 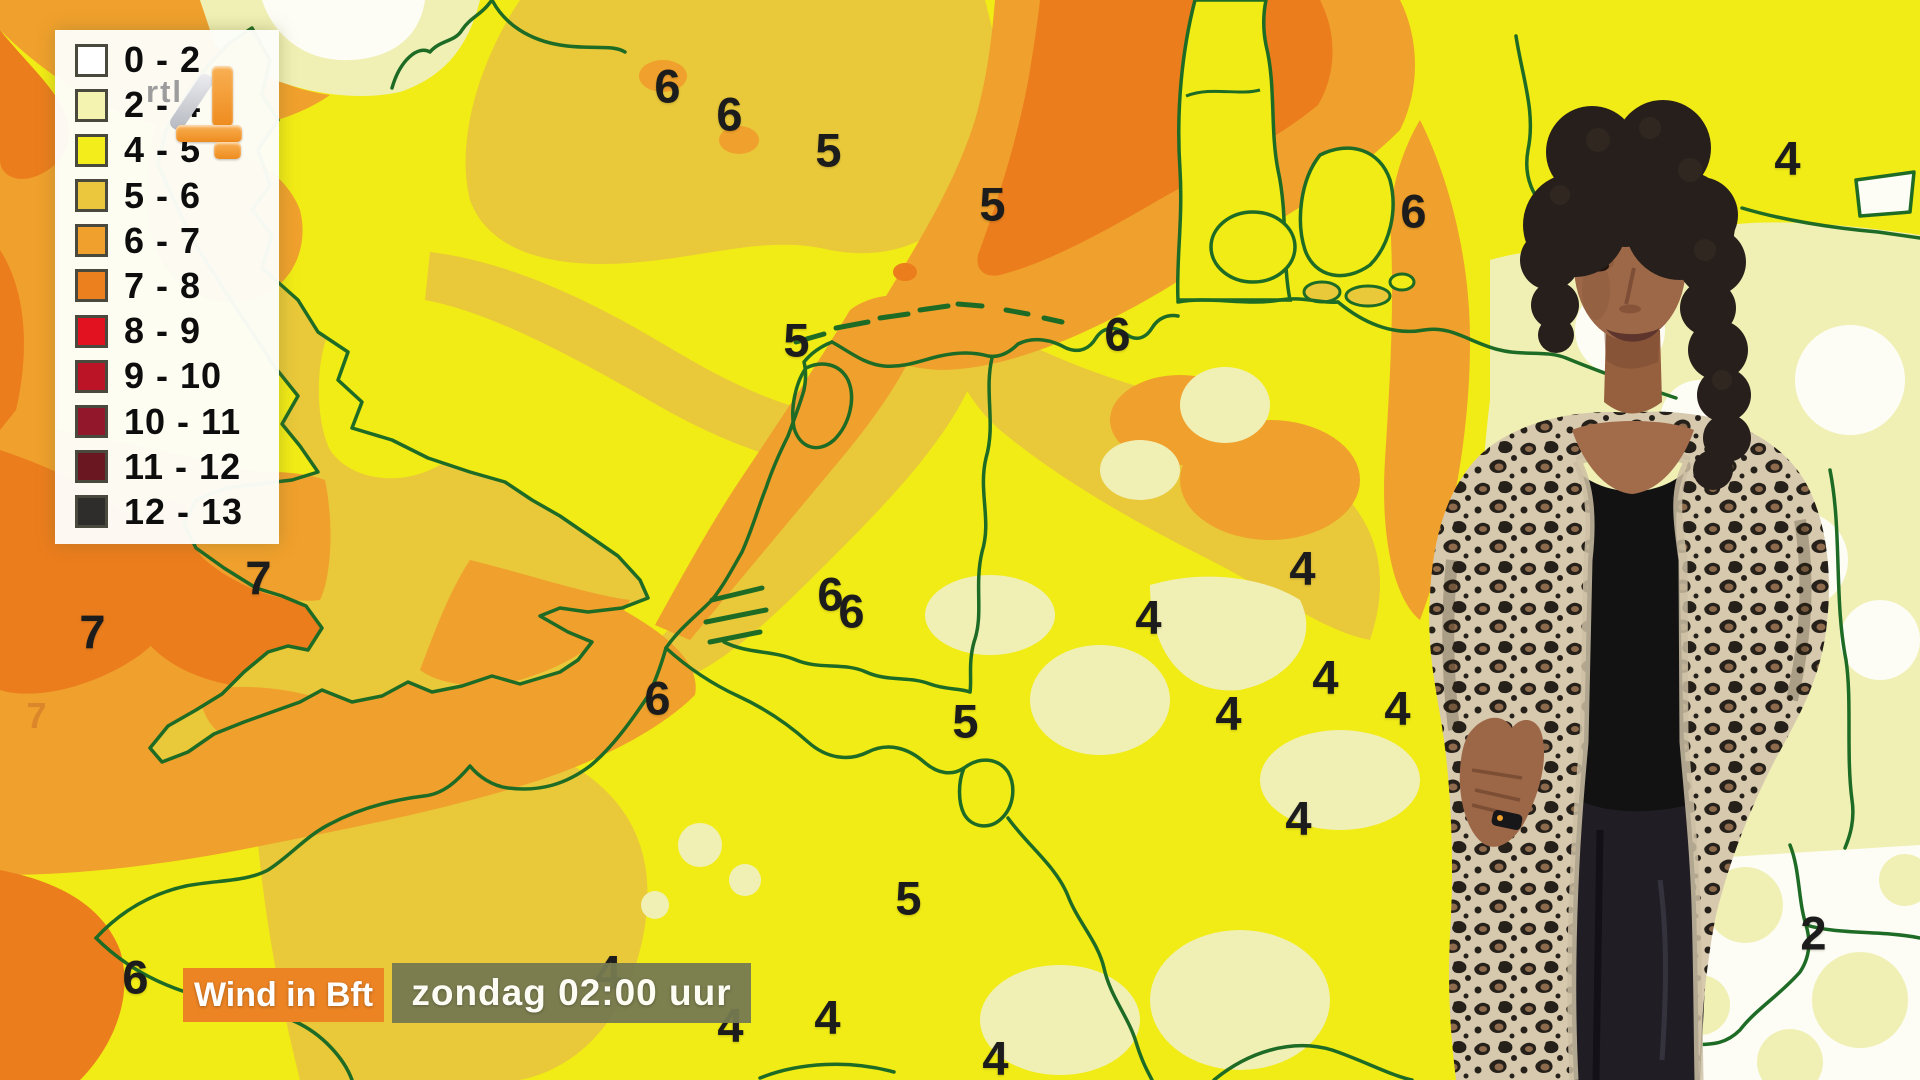 What do you see at coordinates (163, 195) in the screenshot?
I see `legend-range-label: 5 - 6` at bounding box center [163, 195].